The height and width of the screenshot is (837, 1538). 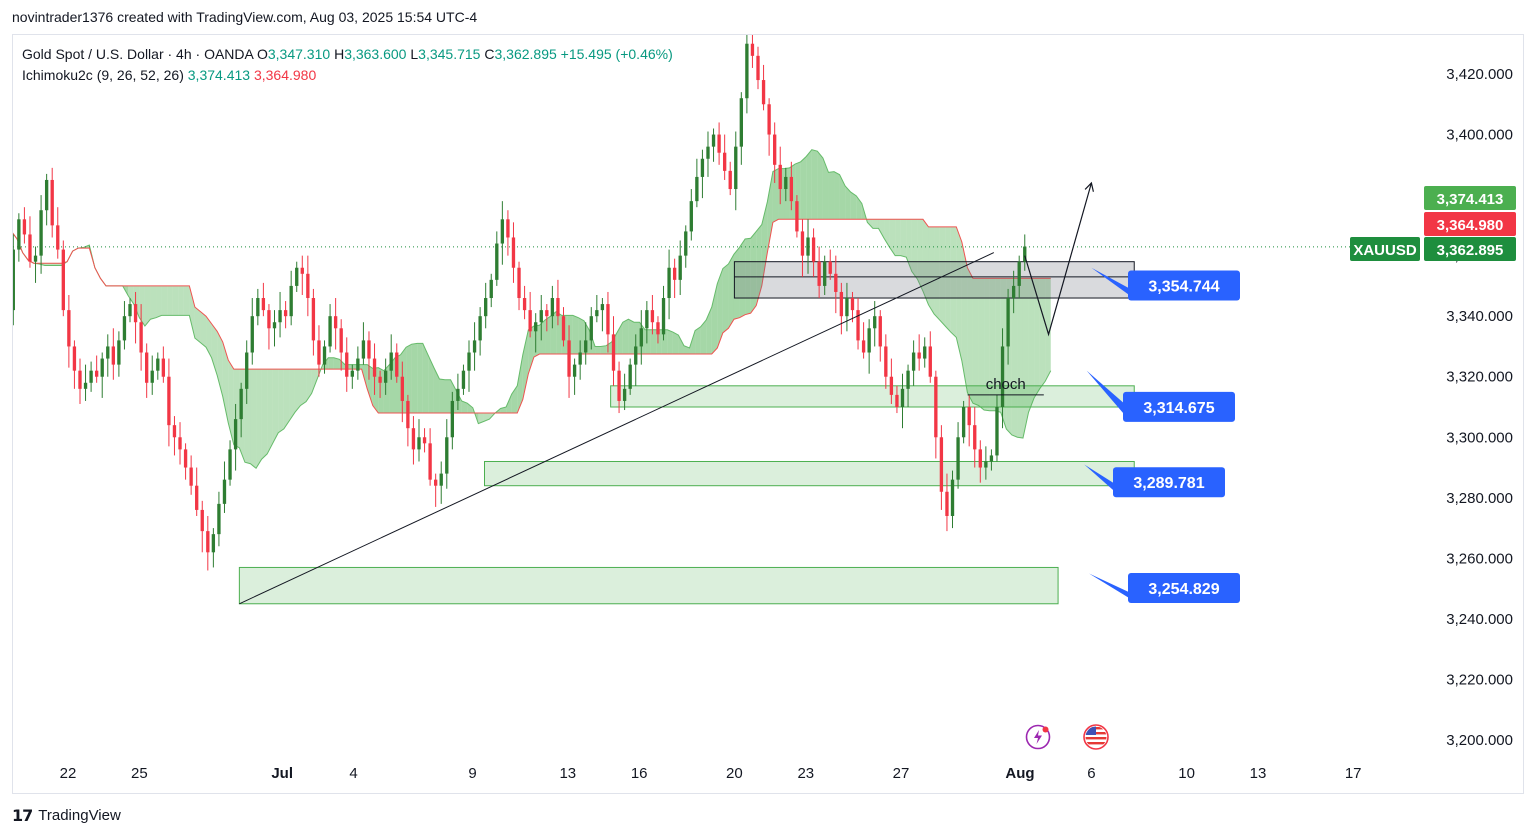 What do you see at coordinates (68, 773) in the screenshot?
I see `x-tick-label: 22` at bounding box center [68, 773].